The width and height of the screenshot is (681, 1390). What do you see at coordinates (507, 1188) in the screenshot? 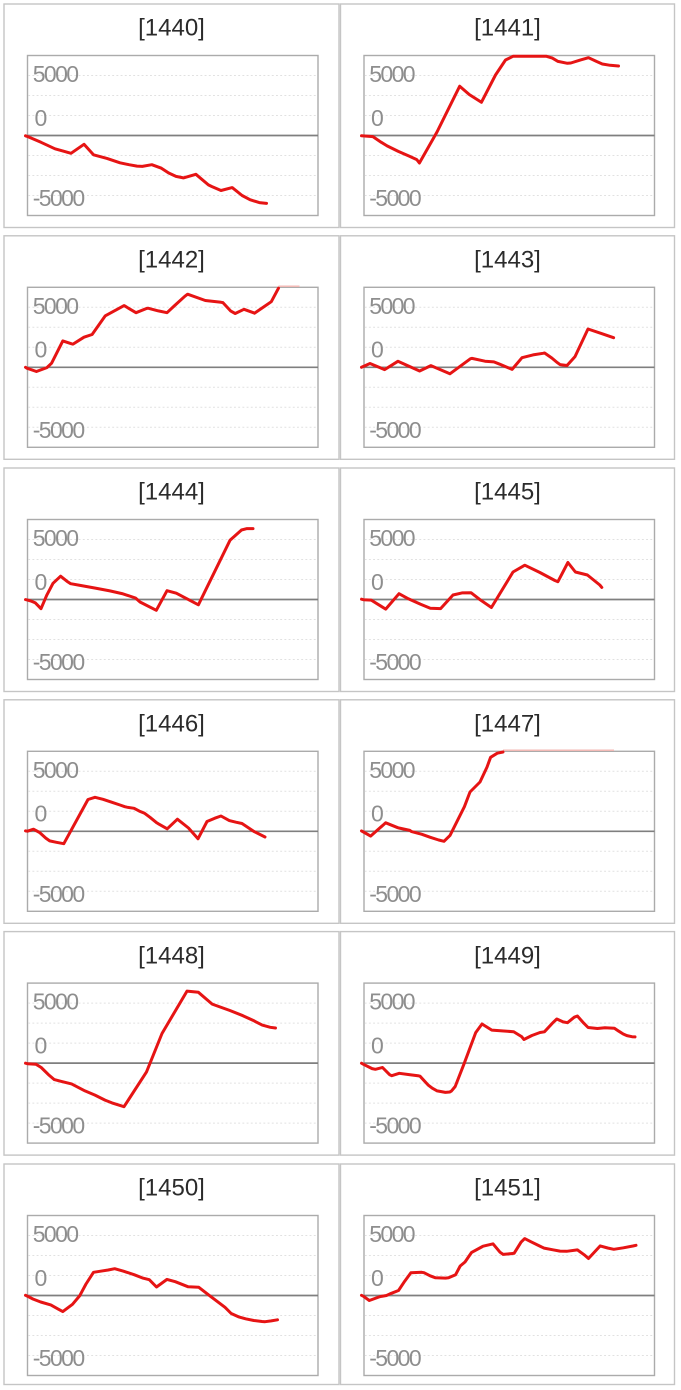
I see `svg-text: [1451]` at bounding box center [507, 1188].